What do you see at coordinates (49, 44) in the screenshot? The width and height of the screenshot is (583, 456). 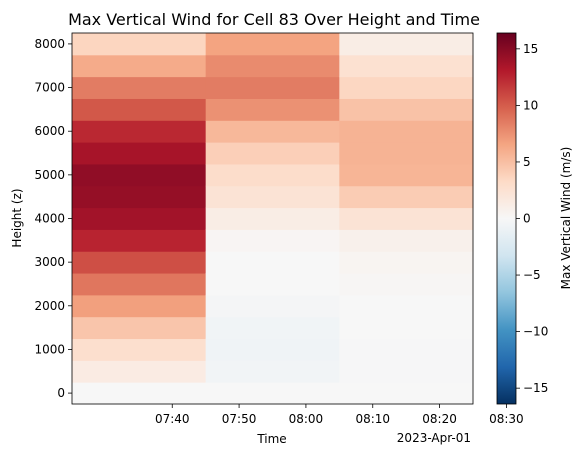 I see `y-tick-label: 8000` at bounding box center [49, 44].